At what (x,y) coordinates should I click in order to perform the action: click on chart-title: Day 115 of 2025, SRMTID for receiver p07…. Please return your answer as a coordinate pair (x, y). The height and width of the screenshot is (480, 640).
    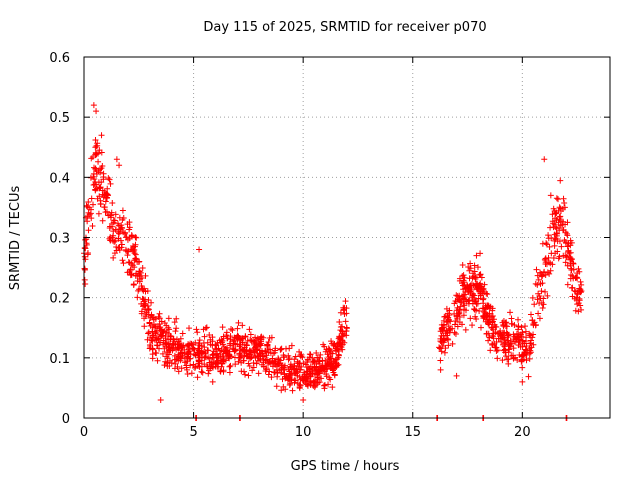
    Looking at the image, I should click on (344, 27).